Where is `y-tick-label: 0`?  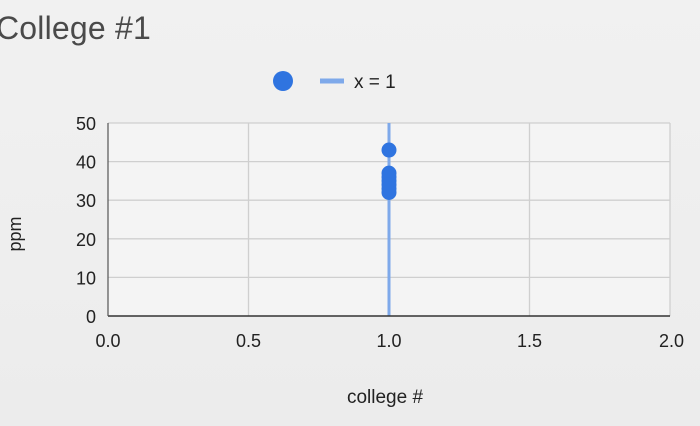 y-tick-label: 0 is located at coordinates (91, 317).